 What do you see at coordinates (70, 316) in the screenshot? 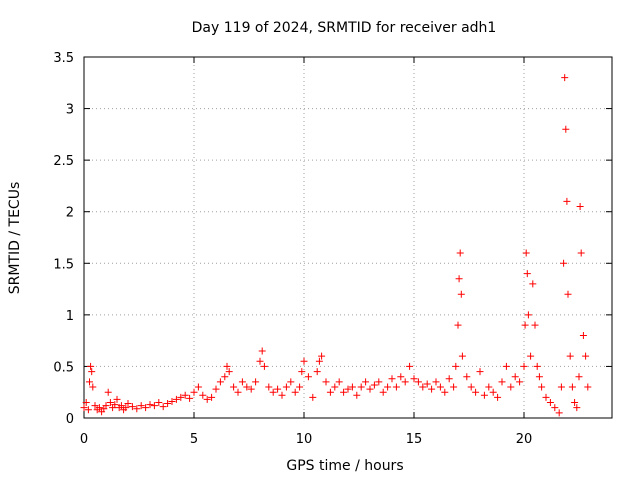
I see `y-tick-label: 1` at bounding box center [70, 316].